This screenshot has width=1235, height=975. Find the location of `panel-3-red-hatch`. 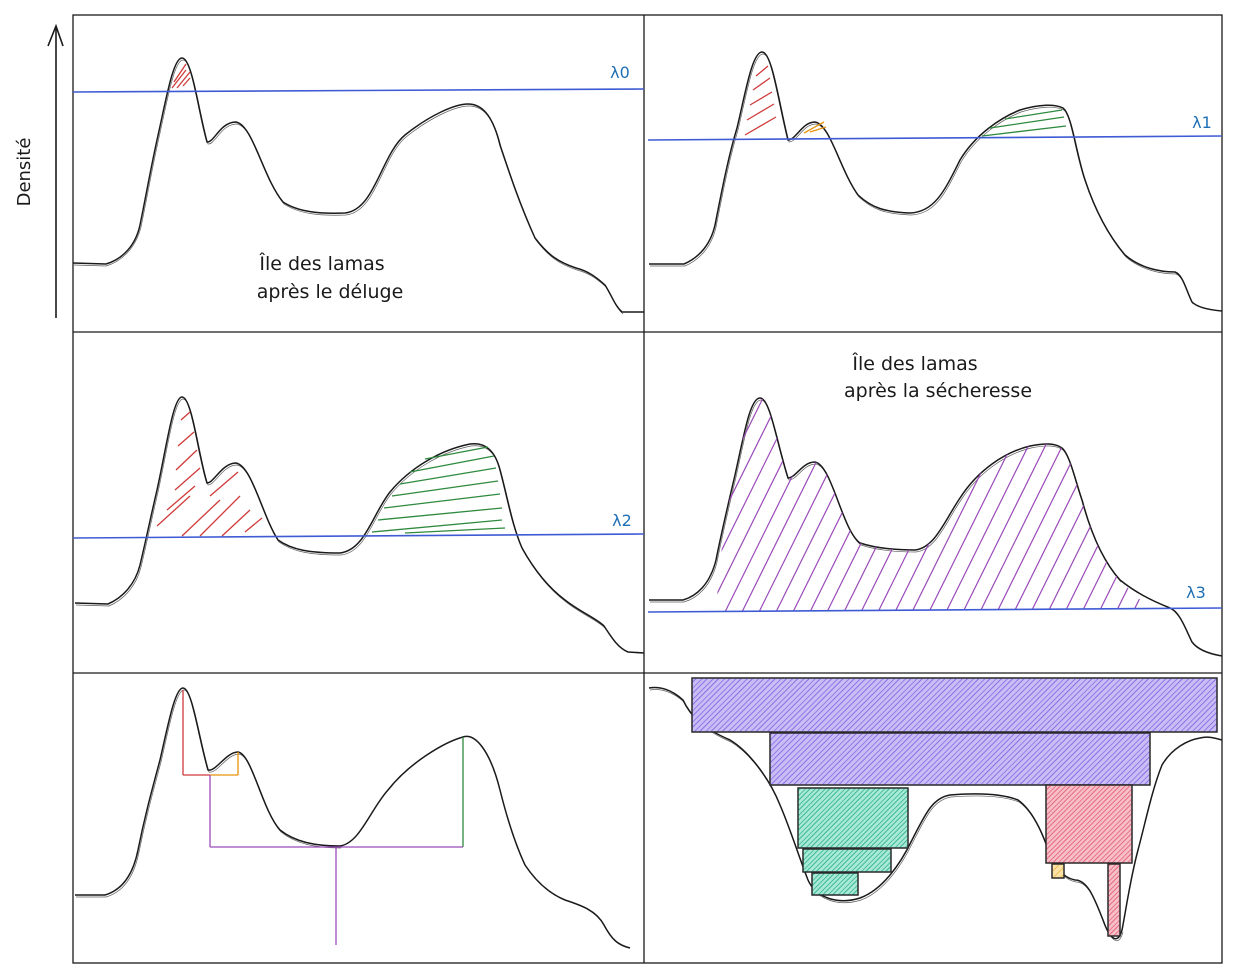

panel-3-red-hatch is located at coordinates (209, 474).